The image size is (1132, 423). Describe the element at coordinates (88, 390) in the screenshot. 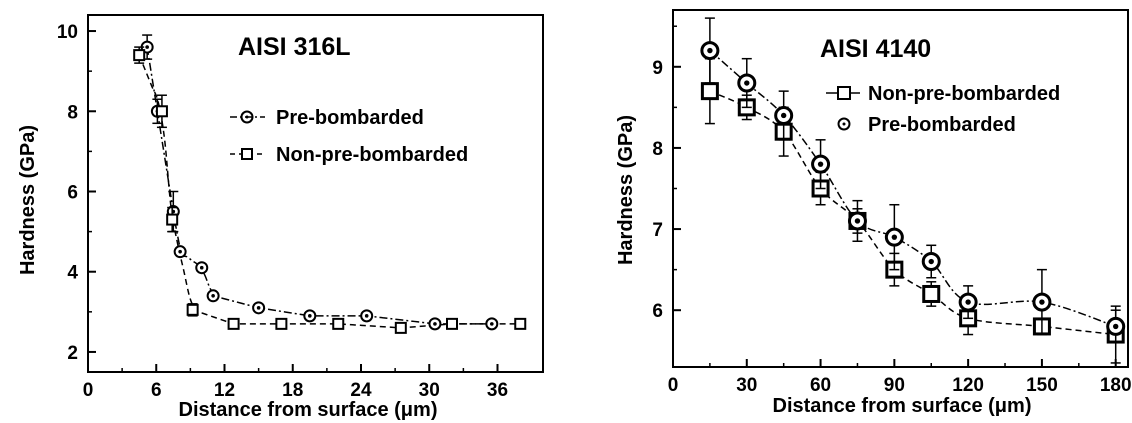

I see `panel-316l-x-tick-label: 0` at that location.